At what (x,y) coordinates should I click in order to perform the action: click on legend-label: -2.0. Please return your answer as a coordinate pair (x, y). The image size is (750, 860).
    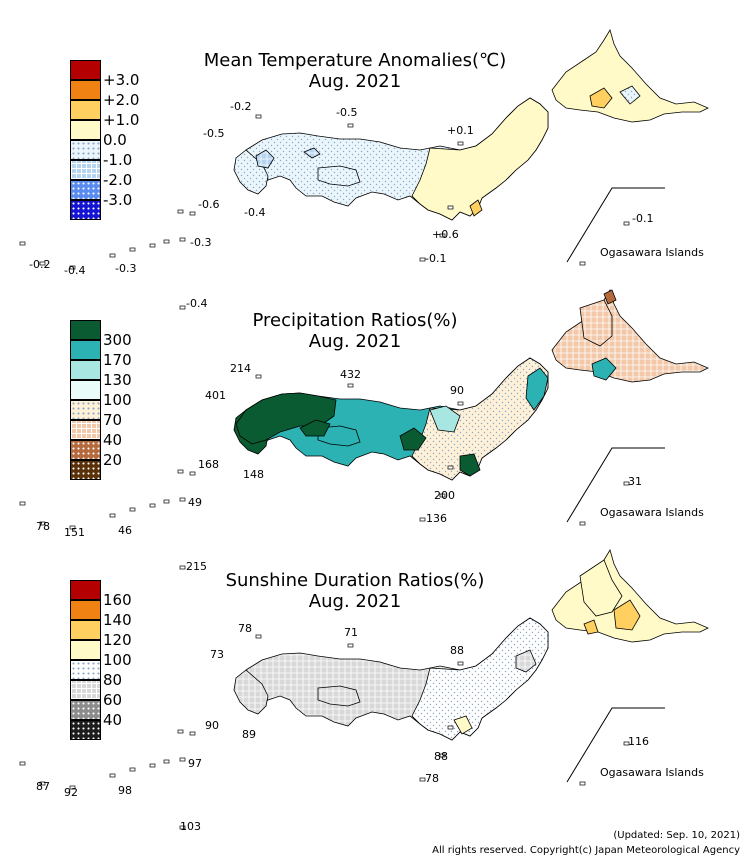
    Looking at the image, I should click on (118, 180).